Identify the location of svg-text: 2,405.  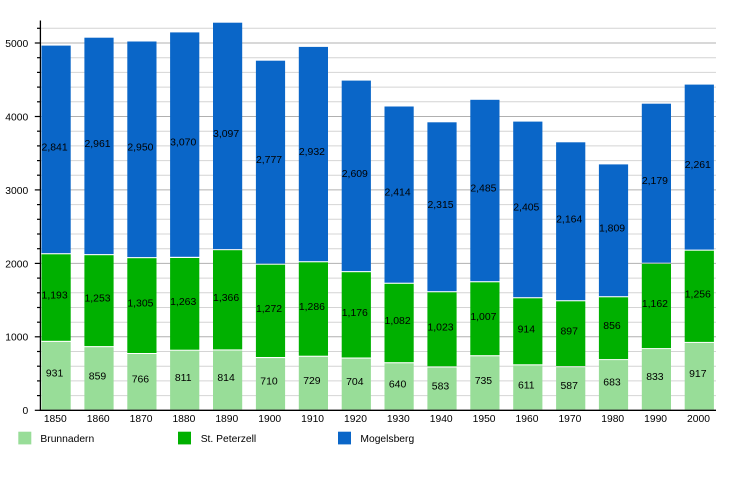
(526, 208).